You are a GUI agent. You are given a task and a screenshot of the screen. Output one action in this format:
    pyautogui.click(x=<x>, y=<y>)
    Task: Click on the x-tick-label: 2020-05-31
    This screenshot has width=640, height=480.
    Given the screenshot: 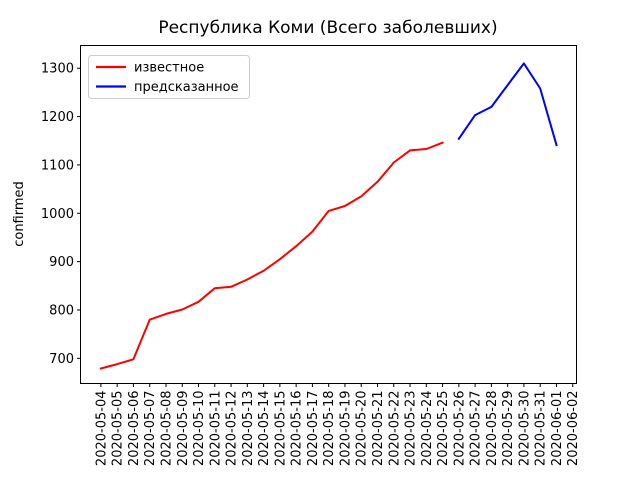 What is the action you would take?
    pyautogui.click(x=541, y=429)
    